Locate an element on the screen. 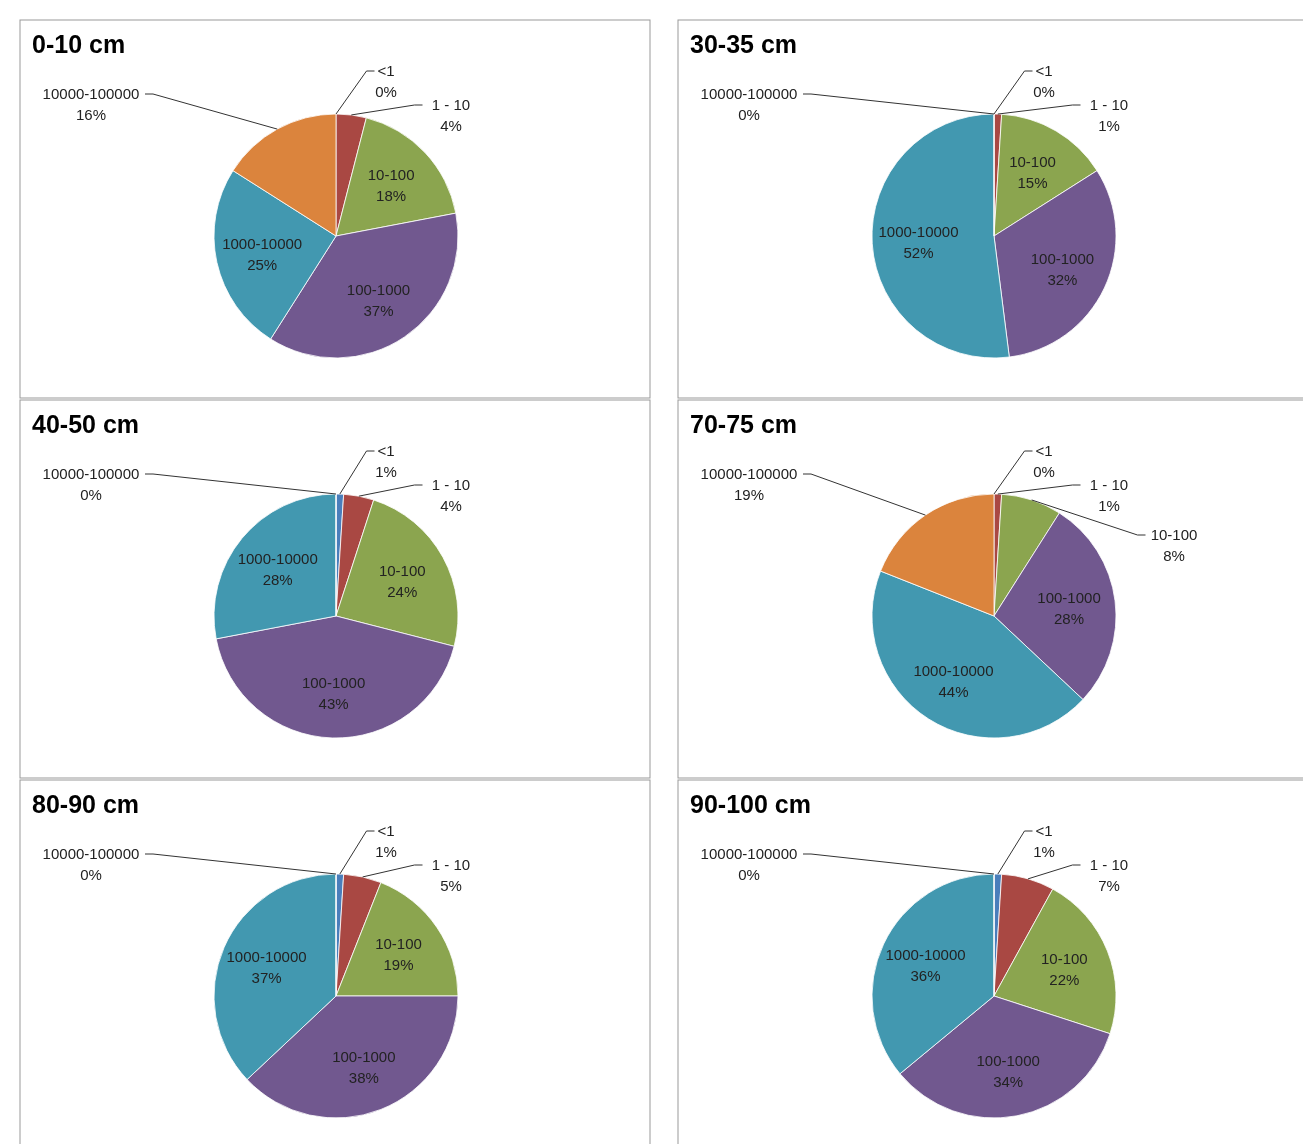 This screenshot has width=1311, height=1144. data-label: 24% is located at coordinates (402, 591).